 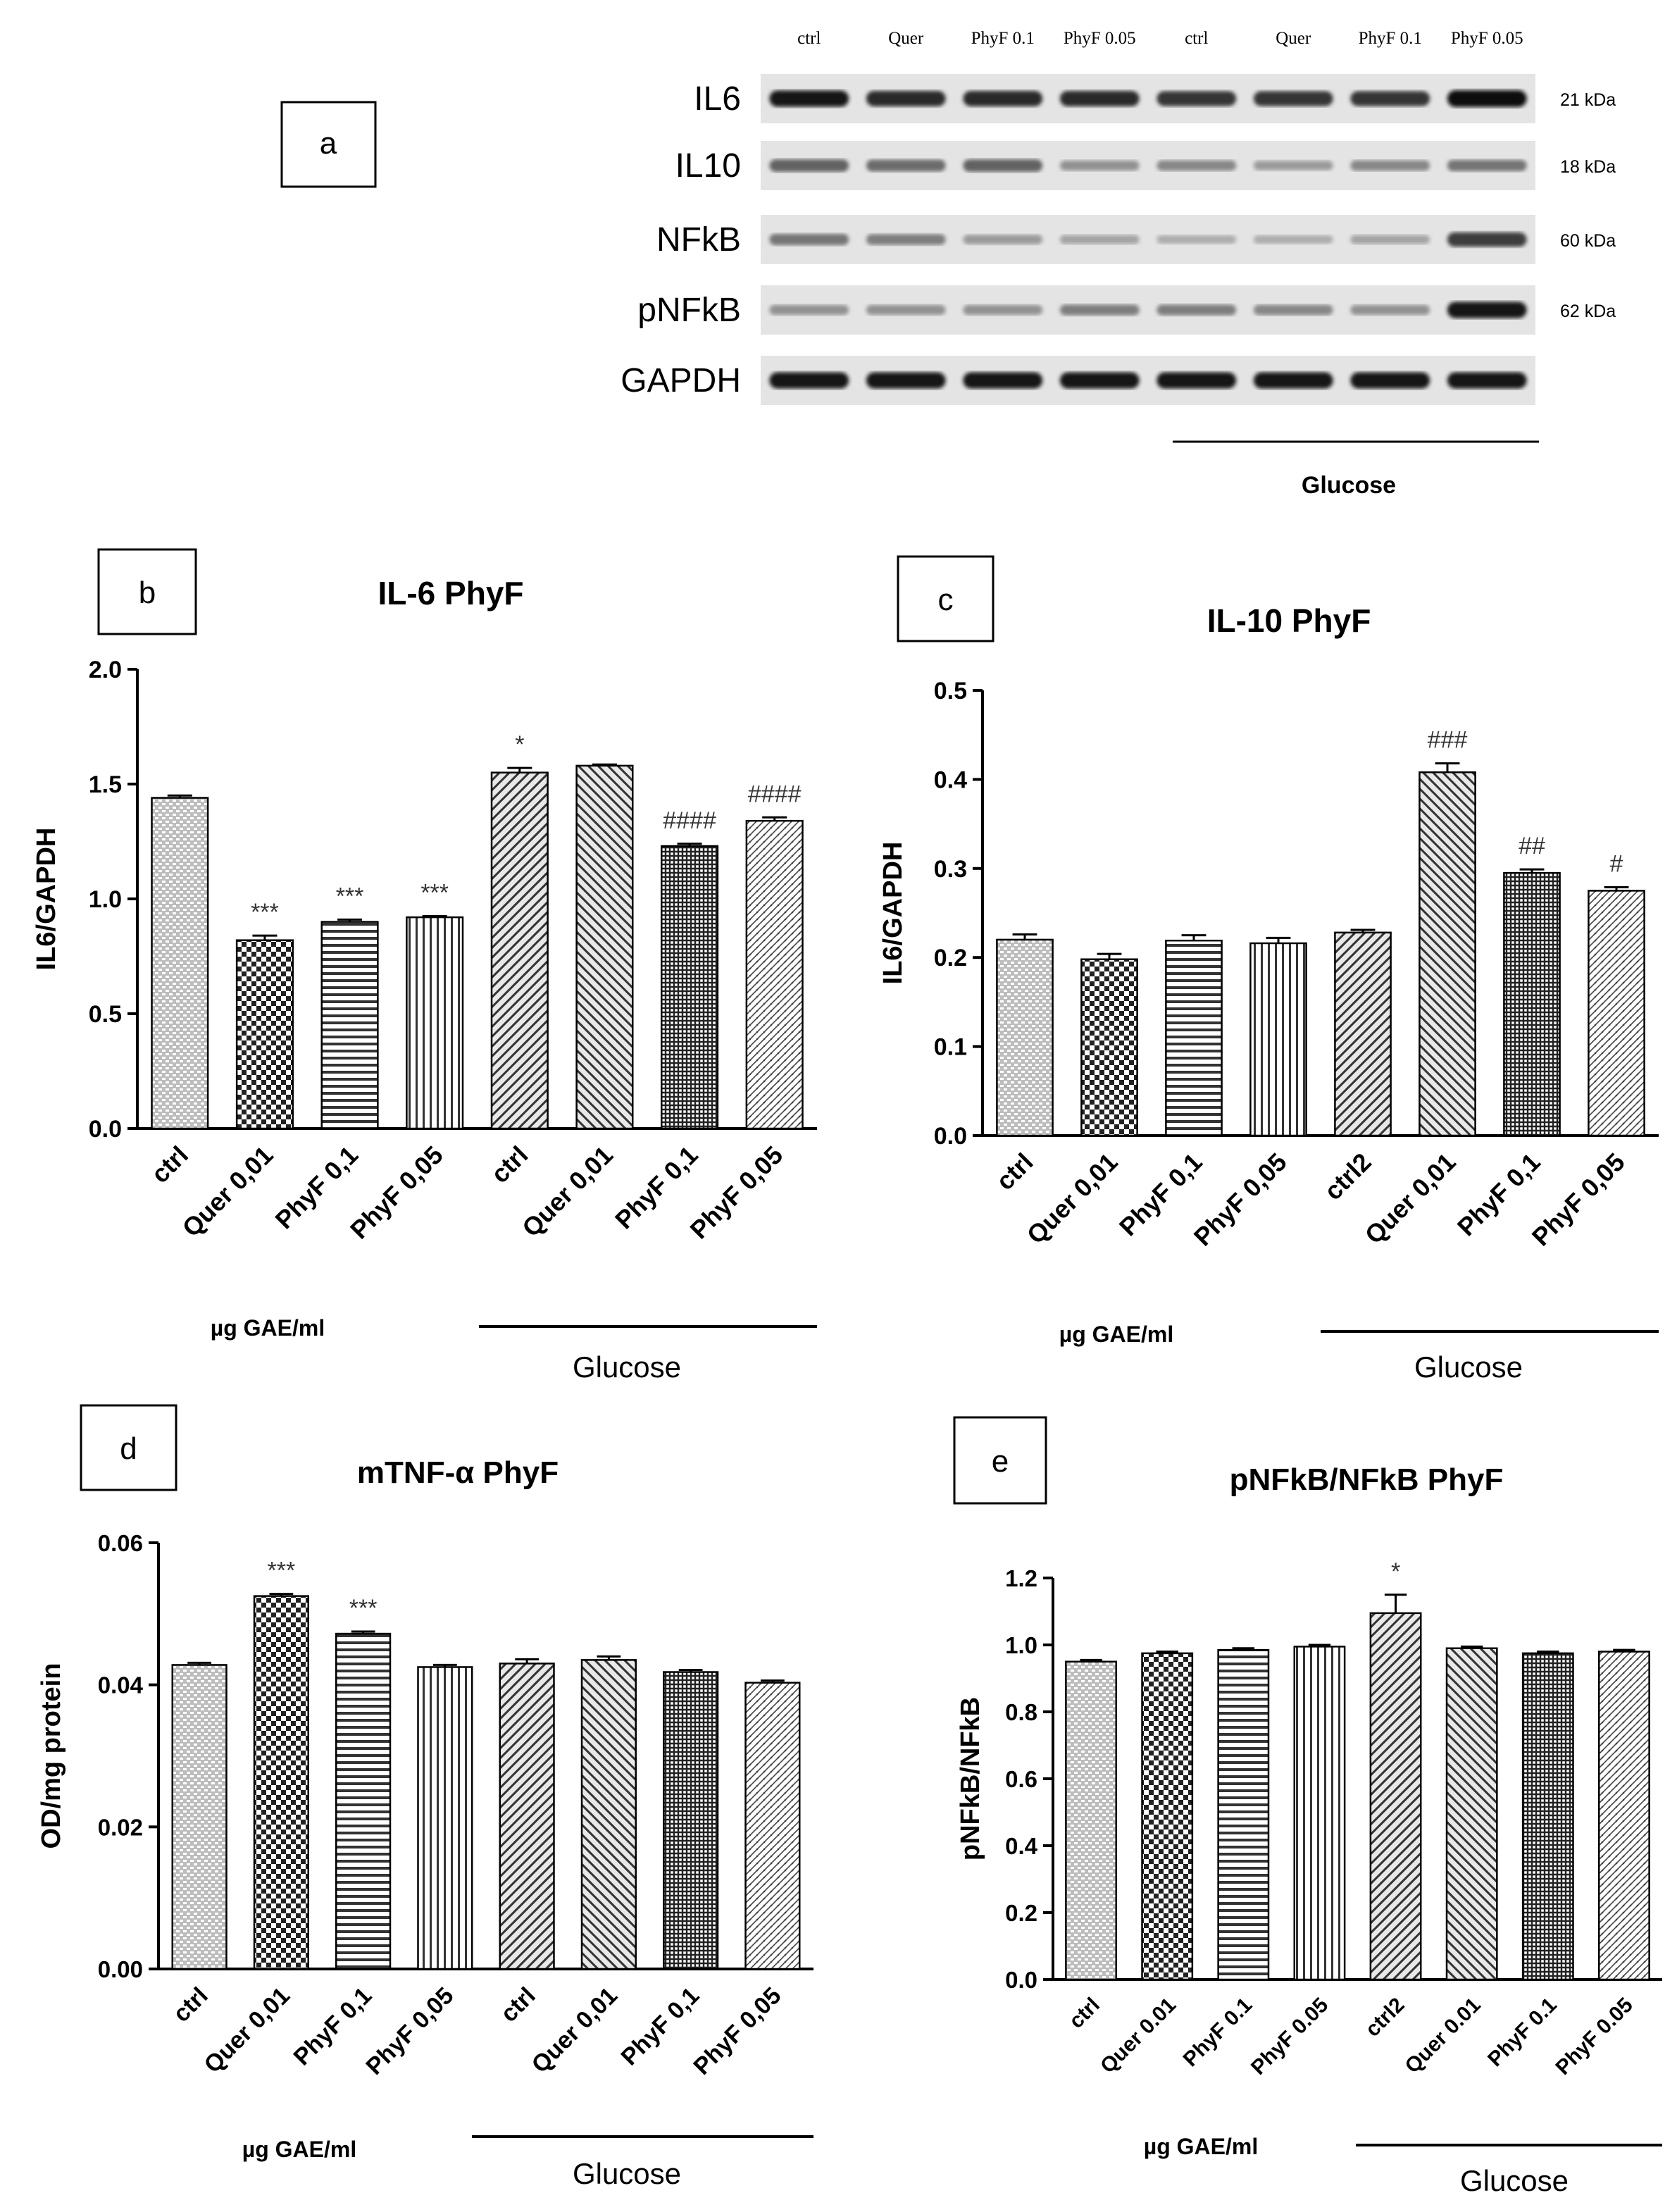 What do you see at coordinates (1021, 1846) in the screenshot?
I see `y-tick-label: 0.4` at bounding box center [1021, 1846].